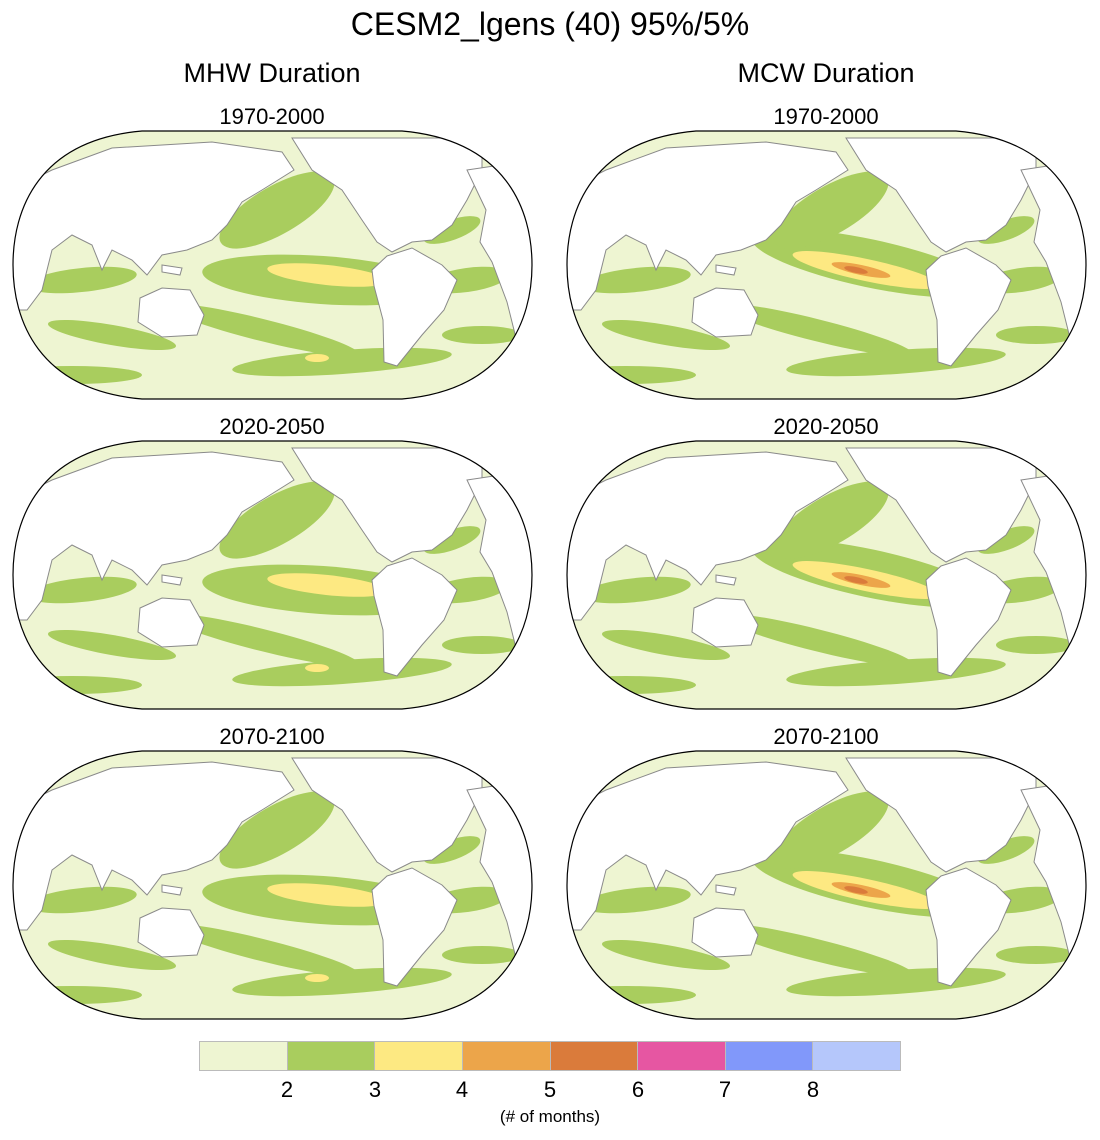  I want to click on column-header-mhw: MHW Duration, so click(272, 73).